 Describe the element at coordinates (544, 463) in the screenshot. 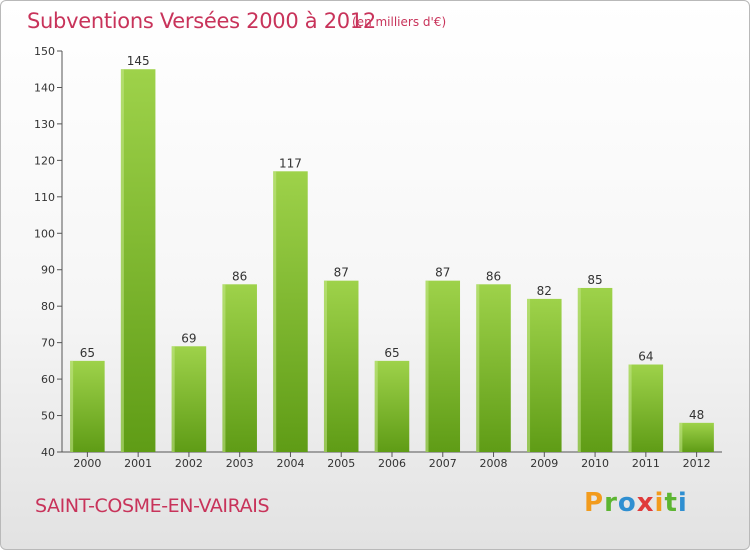

I see `x-tick-label: 2009` at that location.